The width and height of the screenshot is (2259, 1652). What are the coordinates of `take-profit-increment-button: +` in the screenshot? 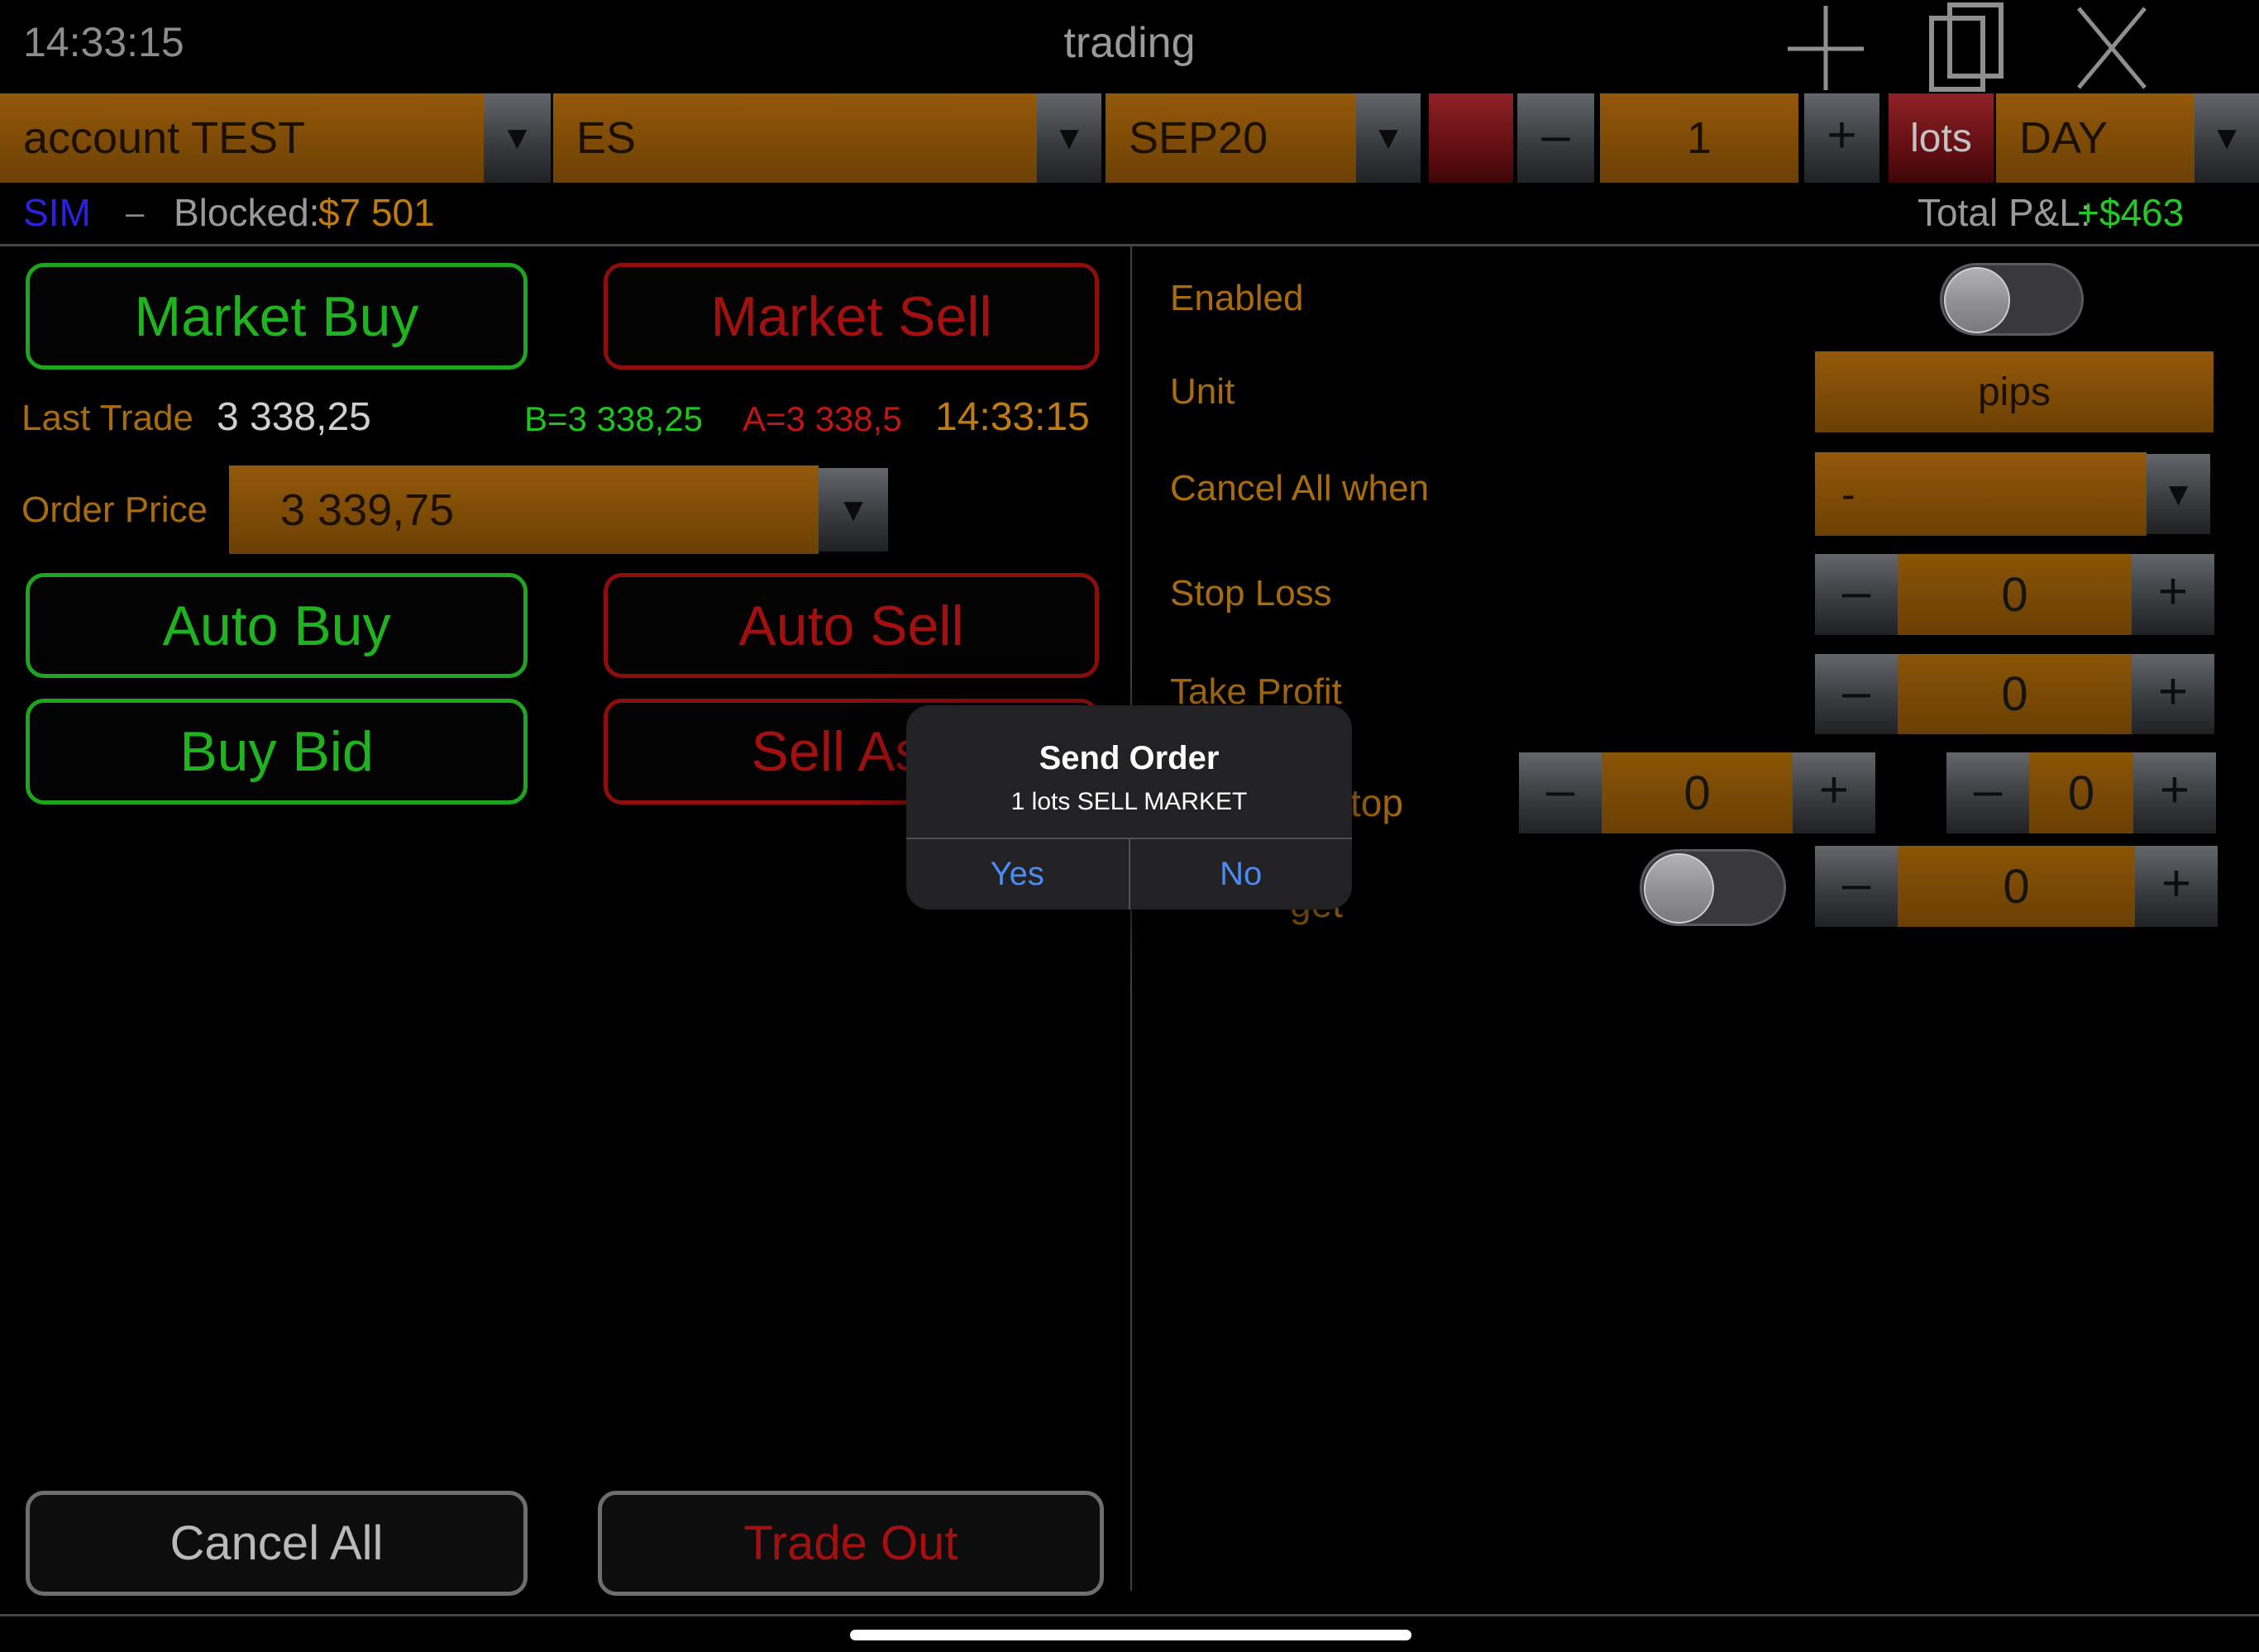 It's located at (2173, 694).